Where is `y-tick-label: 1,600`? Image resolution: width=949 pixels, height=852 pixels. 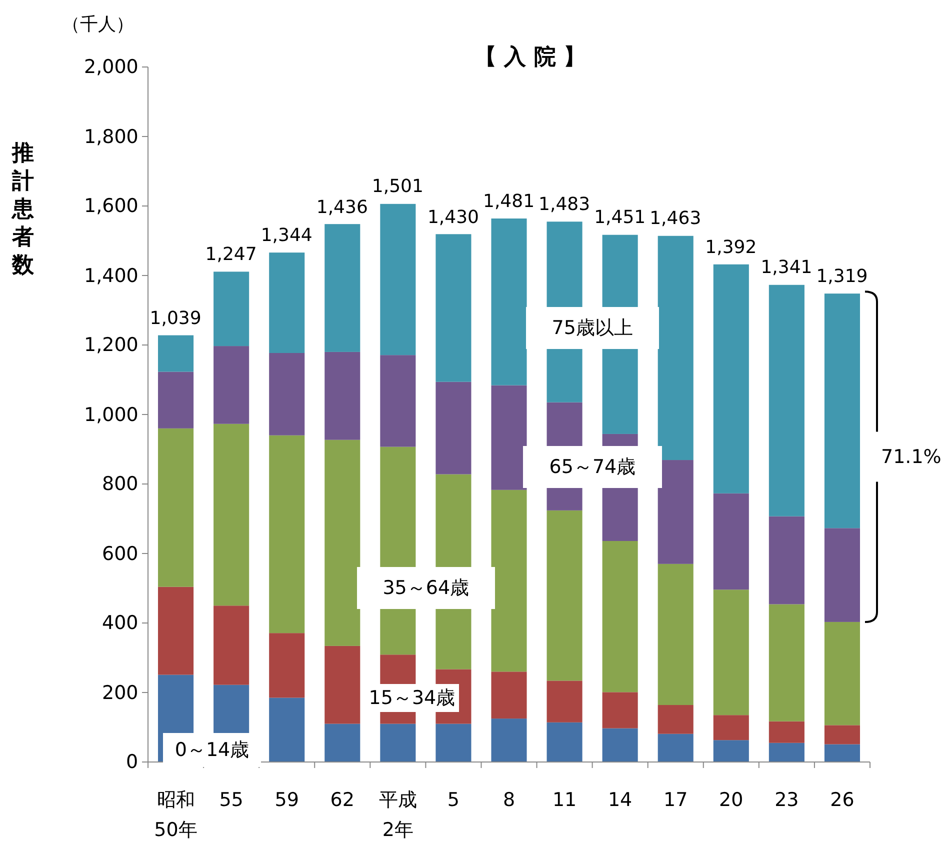
y-tick-label: 1,600 is located at coordinates (111, 206).